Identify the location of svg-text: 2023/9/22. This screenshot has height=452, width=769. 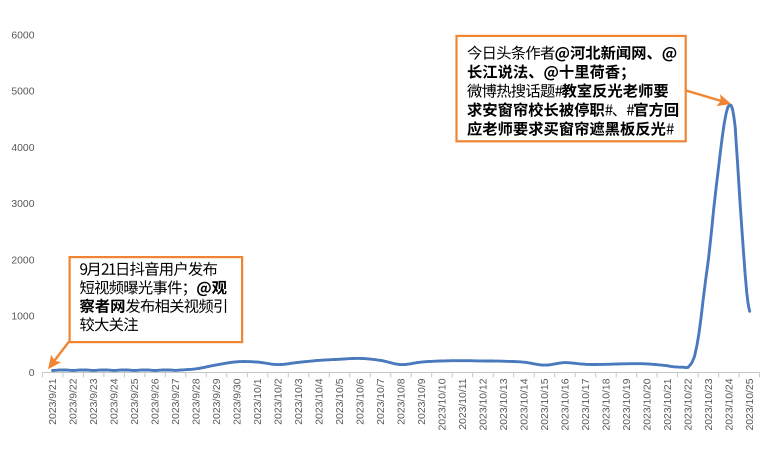
(74, 401).